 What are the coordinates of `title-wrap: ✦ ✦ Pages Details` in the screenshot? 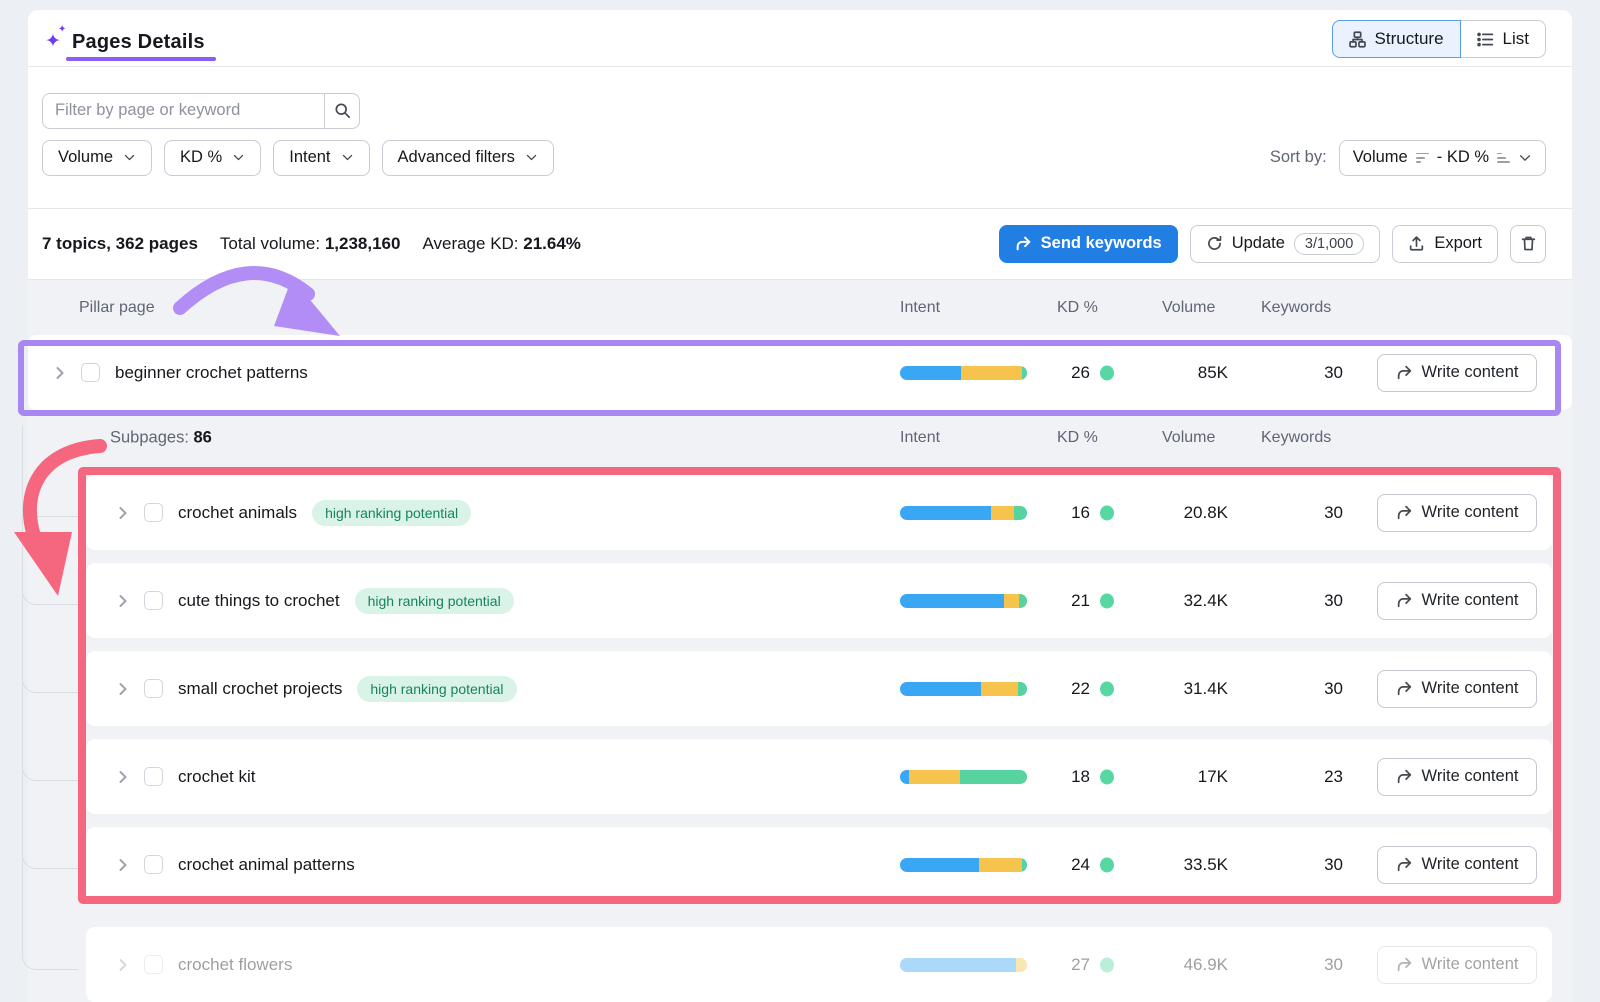 It's located at (126, 39).